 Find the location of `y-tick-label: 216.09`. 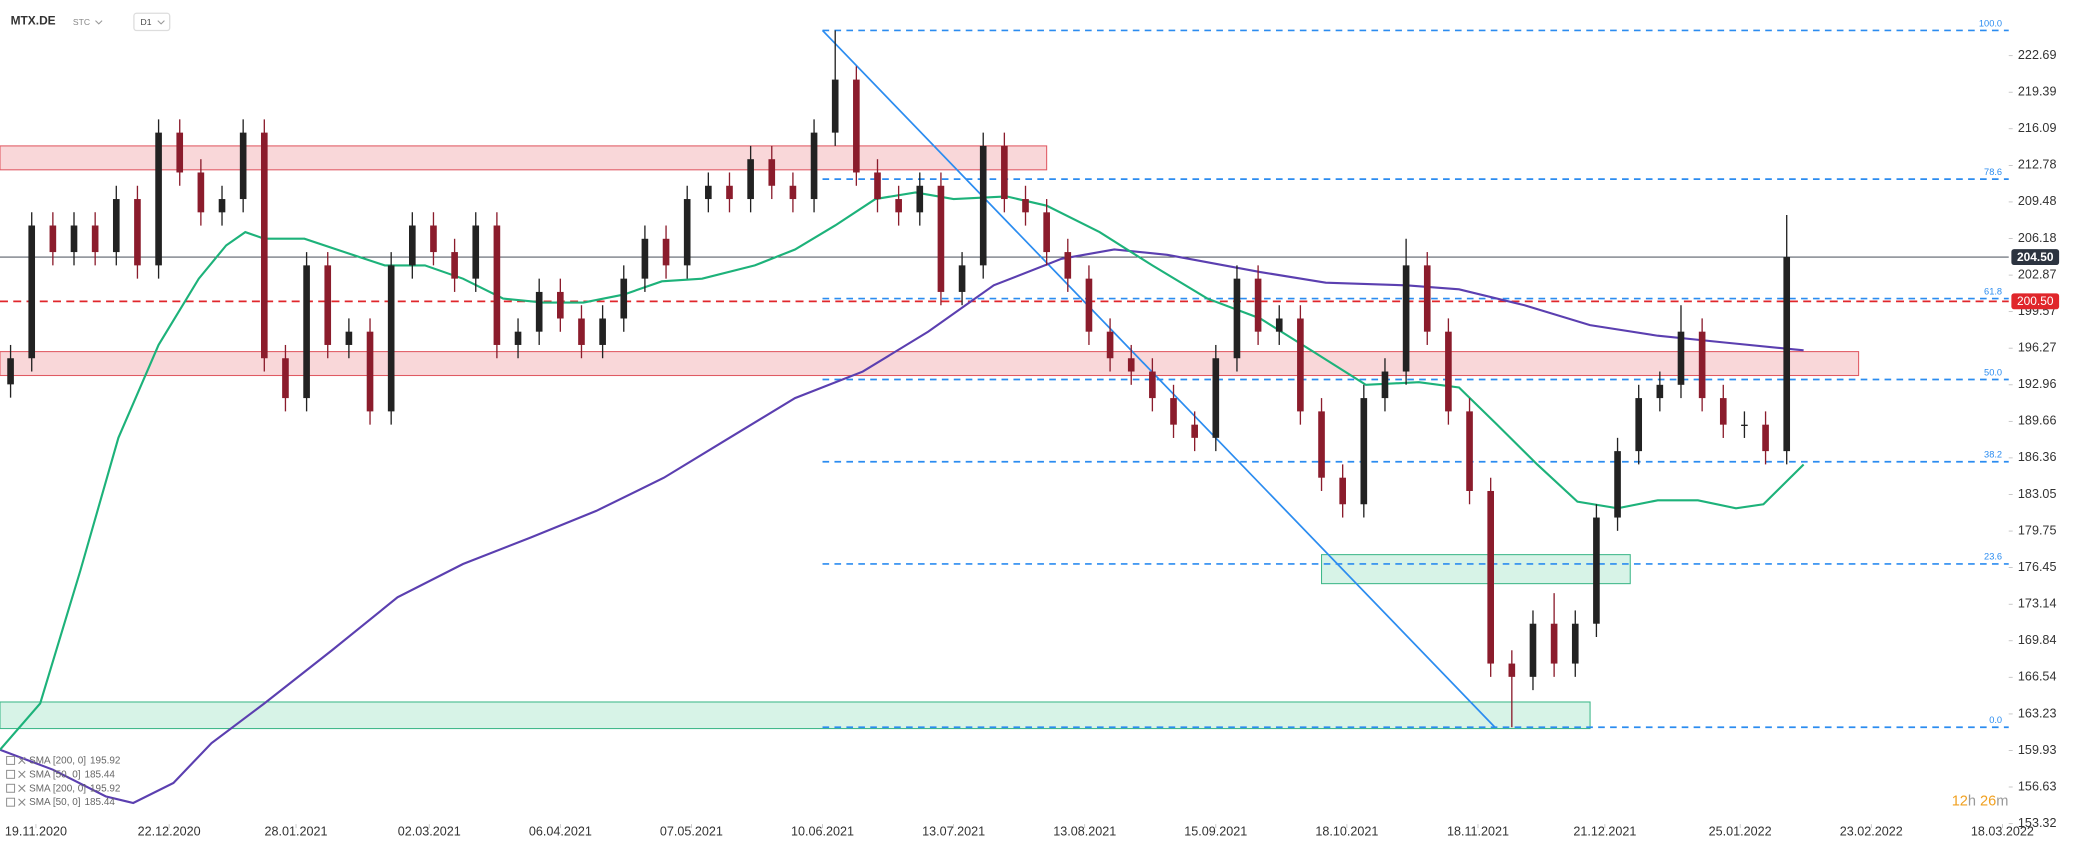

y-tick-label: 216.09 is located at coordinates (2037, 128).